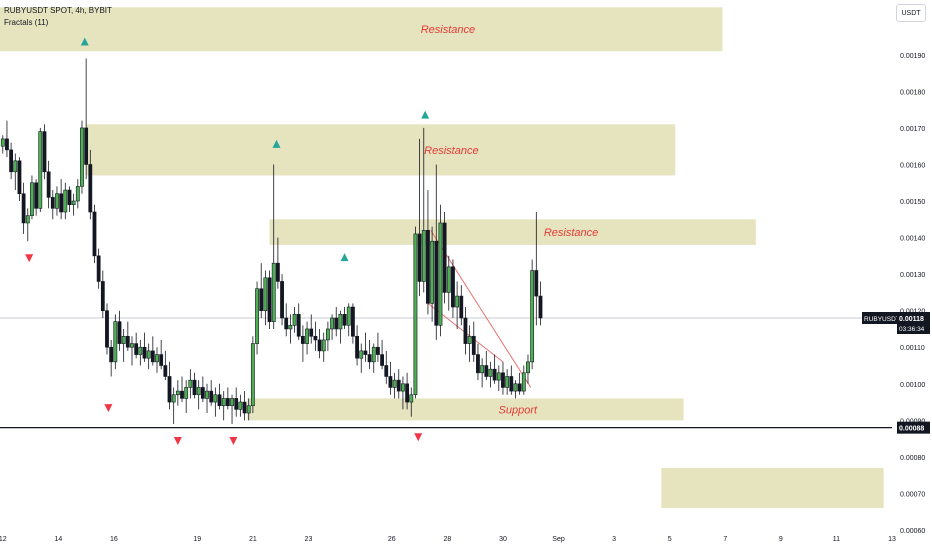  Describe the element at coordinates (892, 539) in the screenshot. I see `x-tick-label: 13` at that location.